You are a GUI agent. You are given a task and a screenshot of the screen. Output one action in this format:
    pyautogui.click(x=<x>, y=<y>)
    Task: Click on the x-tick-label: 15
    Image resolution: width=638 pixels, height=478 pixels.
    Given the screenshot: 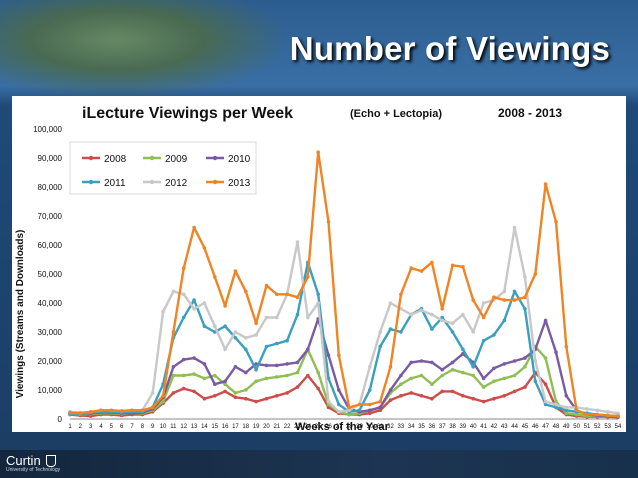 What is the action you would take?
    pyautogui.click(x=214, y=427)
    